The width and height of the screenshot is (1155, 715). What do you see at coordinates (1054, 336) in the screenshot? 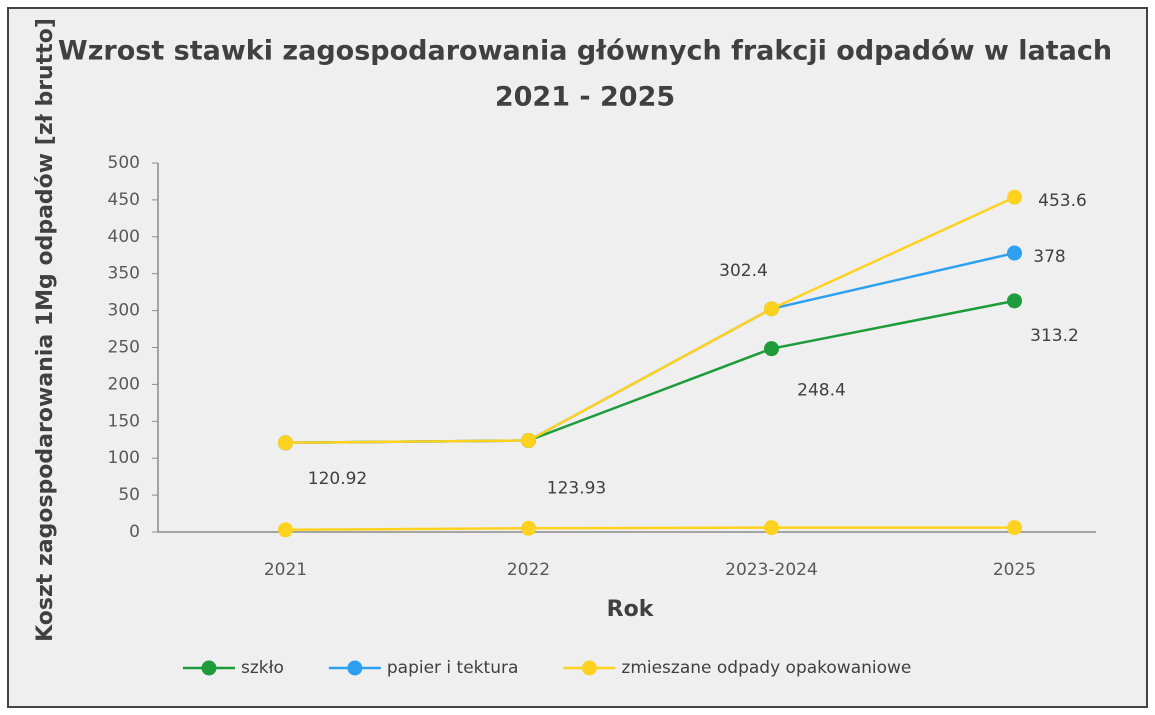
I see `data-label: 313.2` at bounding box center [1054, 336].